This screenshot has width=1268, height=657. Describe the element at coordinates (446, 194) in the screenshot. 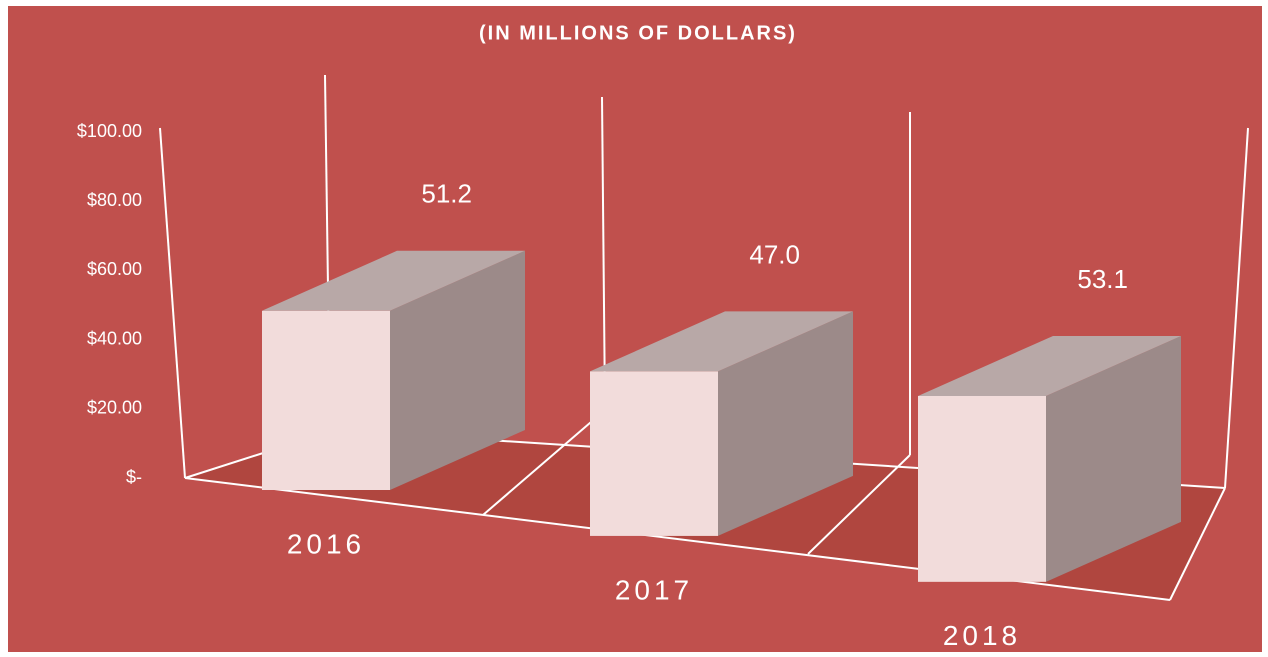

I see `data-label: 51.2` at that location.